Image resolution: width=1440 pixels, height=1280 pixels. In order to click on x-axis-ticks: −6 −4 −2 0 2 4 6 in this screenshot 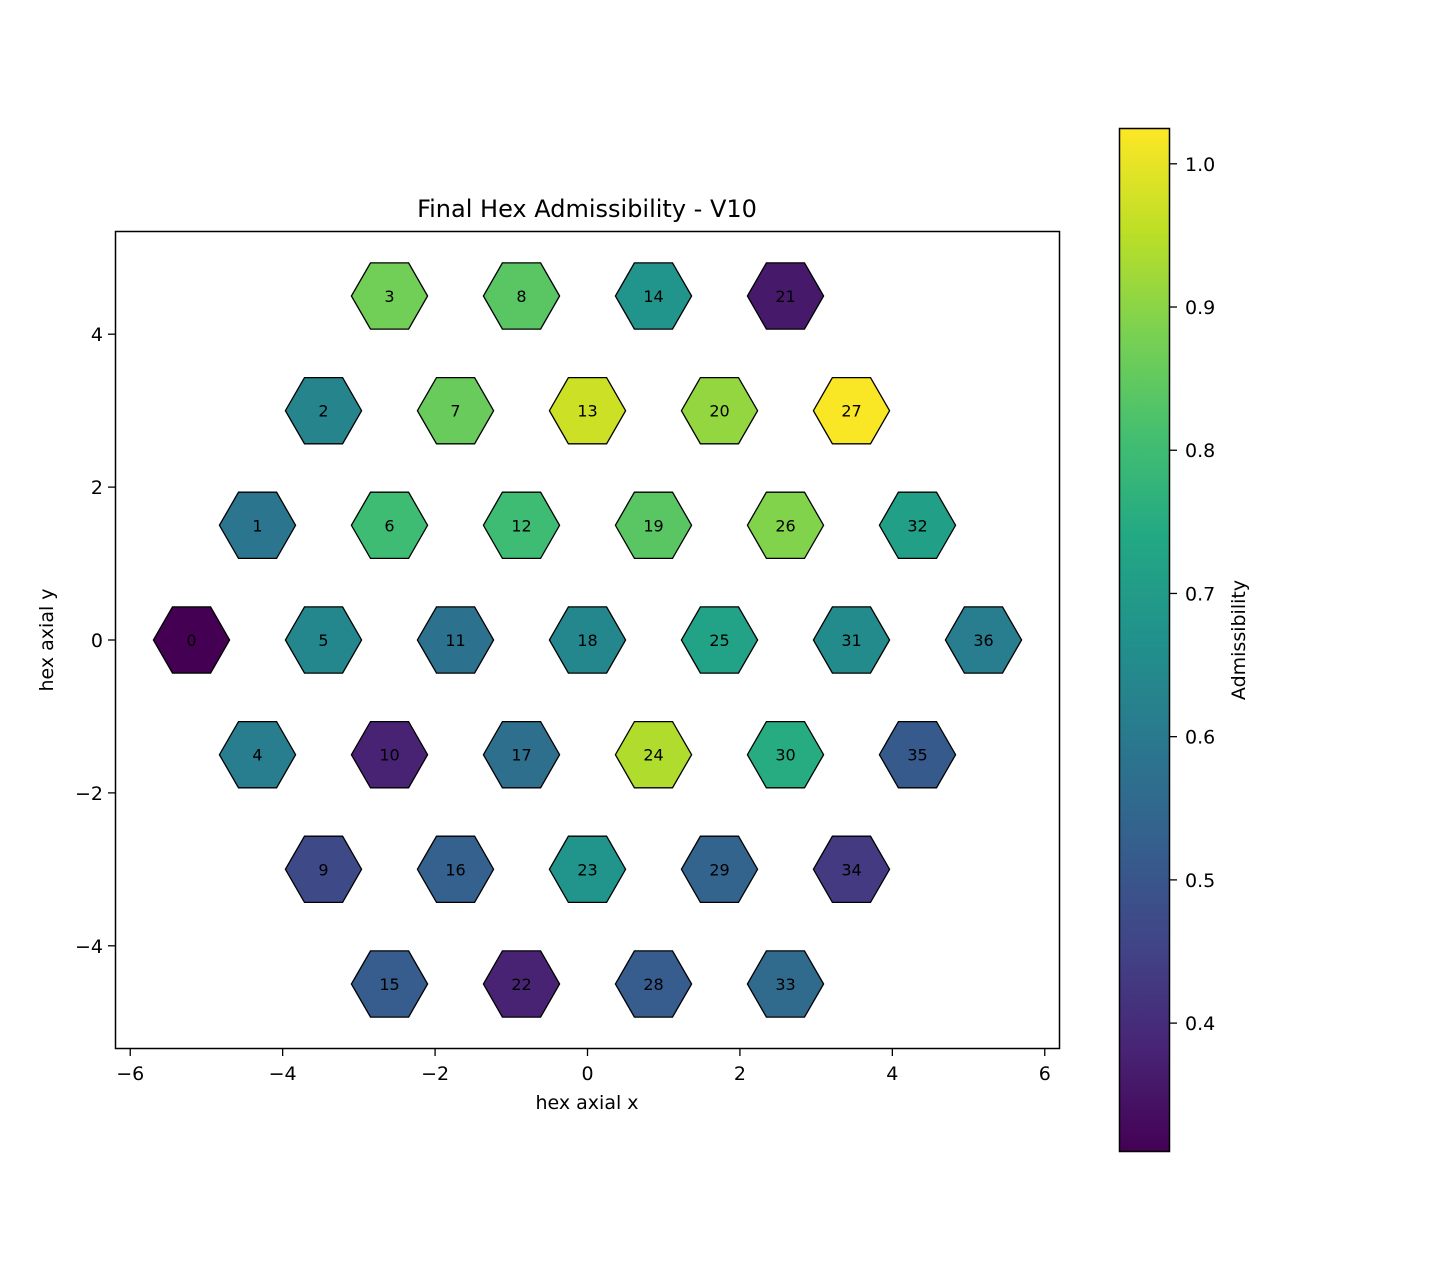, I will do `click(583, 1067)`.